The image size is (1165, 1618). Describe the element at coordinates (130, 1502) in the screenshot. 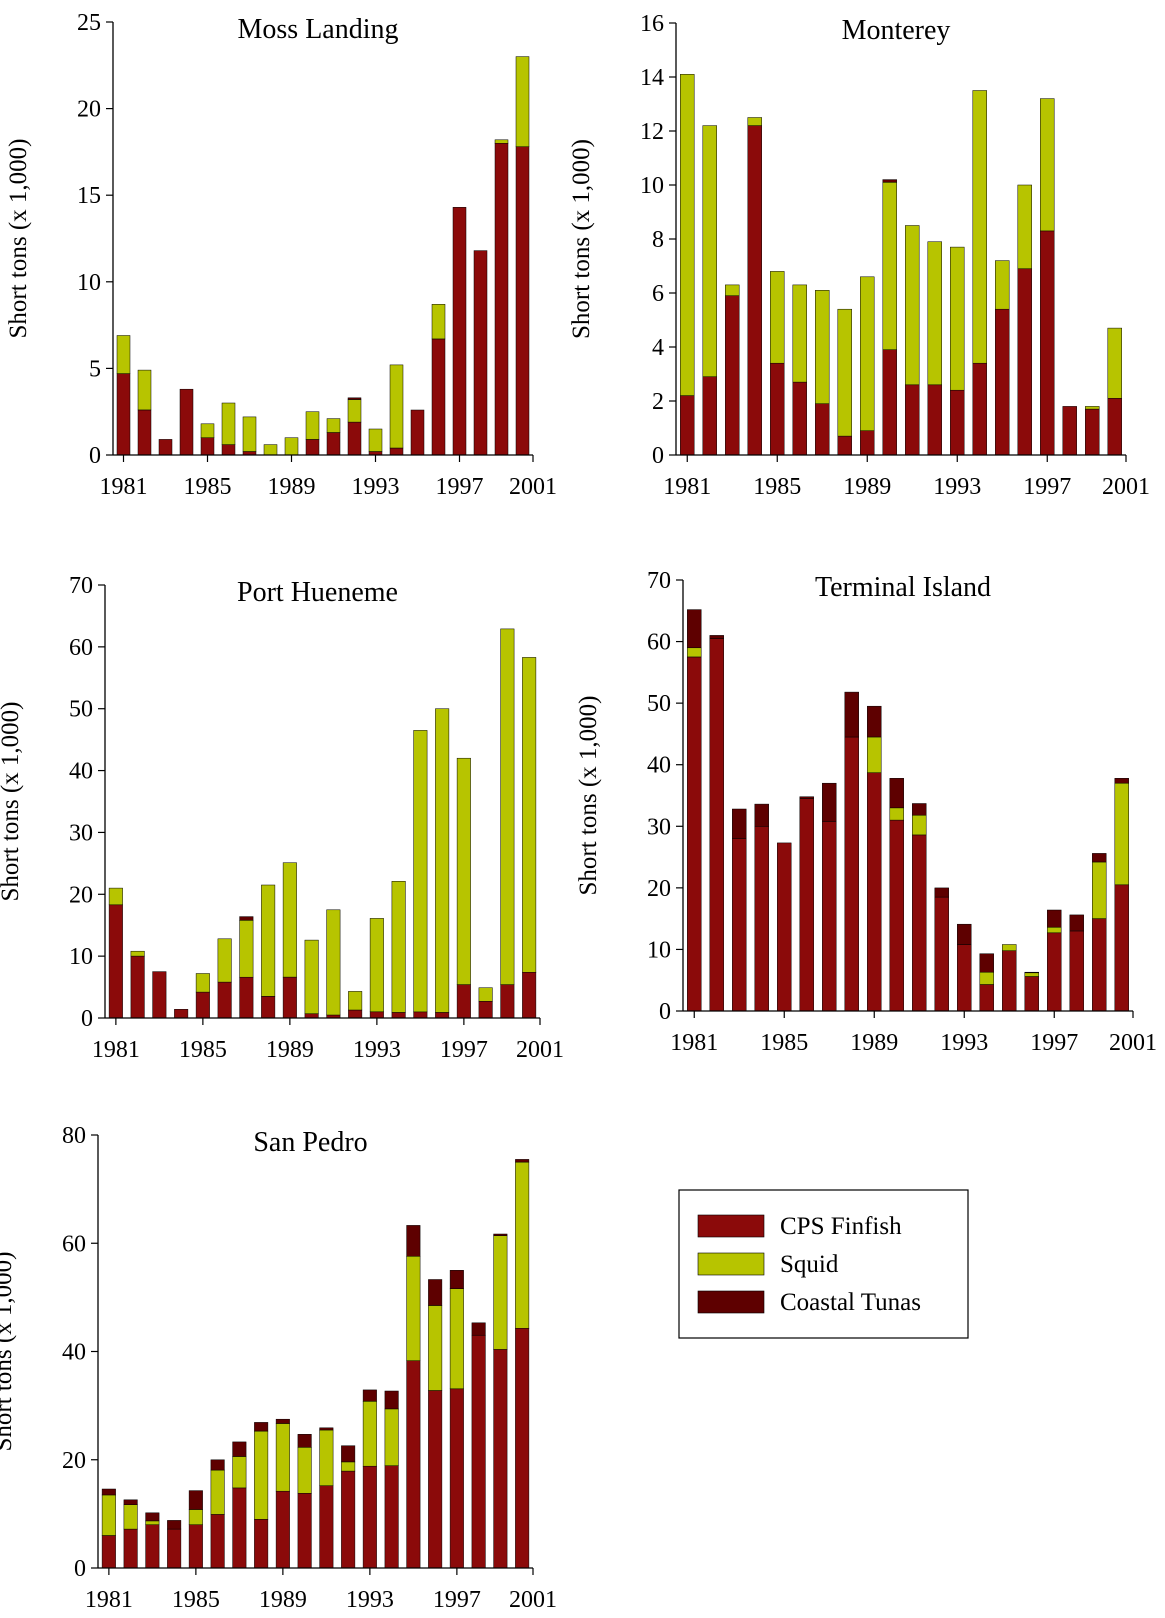

I see `bar-san-pedro-1982-tunas` at that location.